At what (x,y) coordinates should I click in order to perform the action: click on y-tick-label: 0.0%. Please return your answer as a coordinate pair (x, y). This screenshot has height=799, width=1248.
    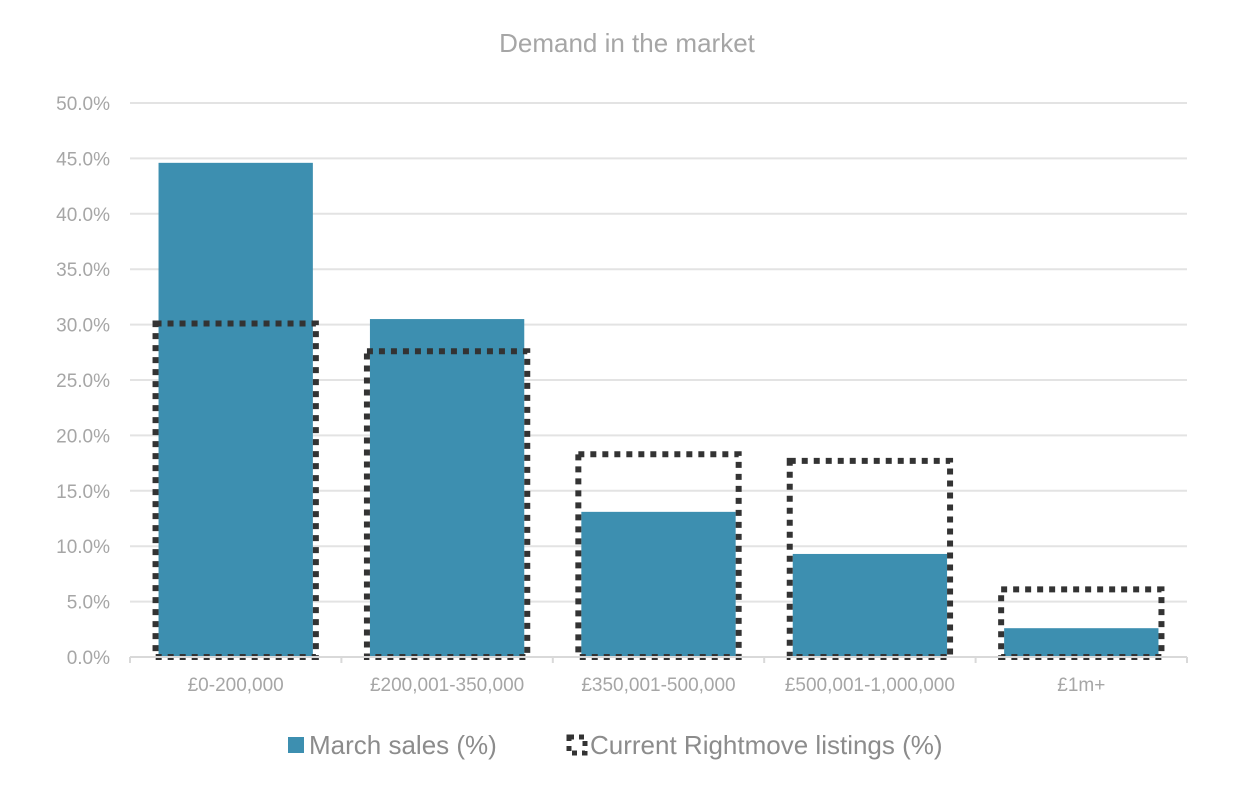
    Looking at the image, I should click on (88, 658).